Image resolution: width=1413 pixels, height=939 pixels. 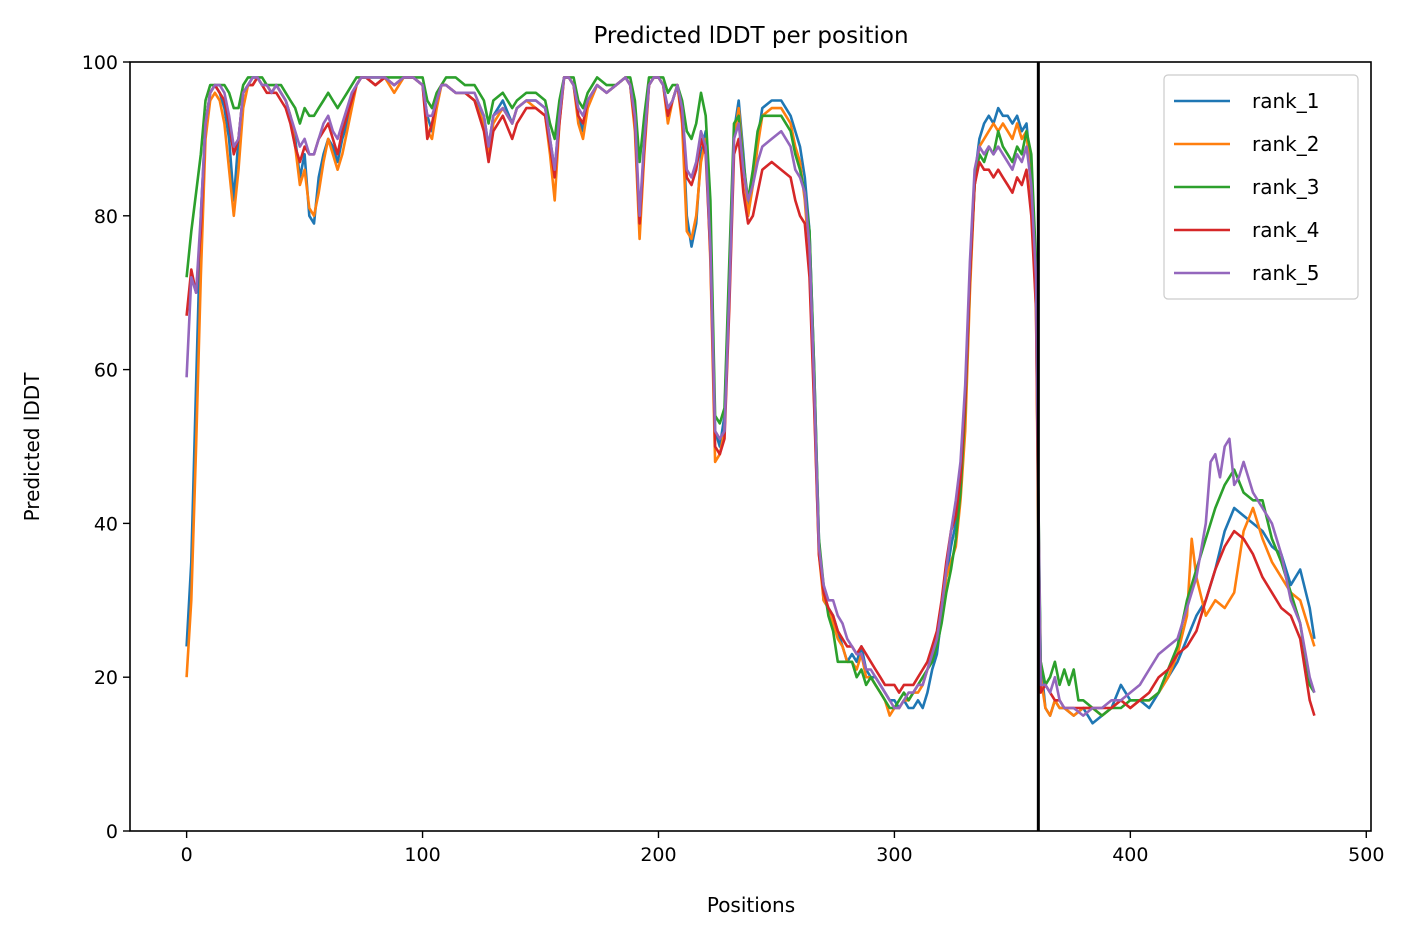 I want to click on legend-label-rank_1: rank_1, so click(x=1285, y=101).